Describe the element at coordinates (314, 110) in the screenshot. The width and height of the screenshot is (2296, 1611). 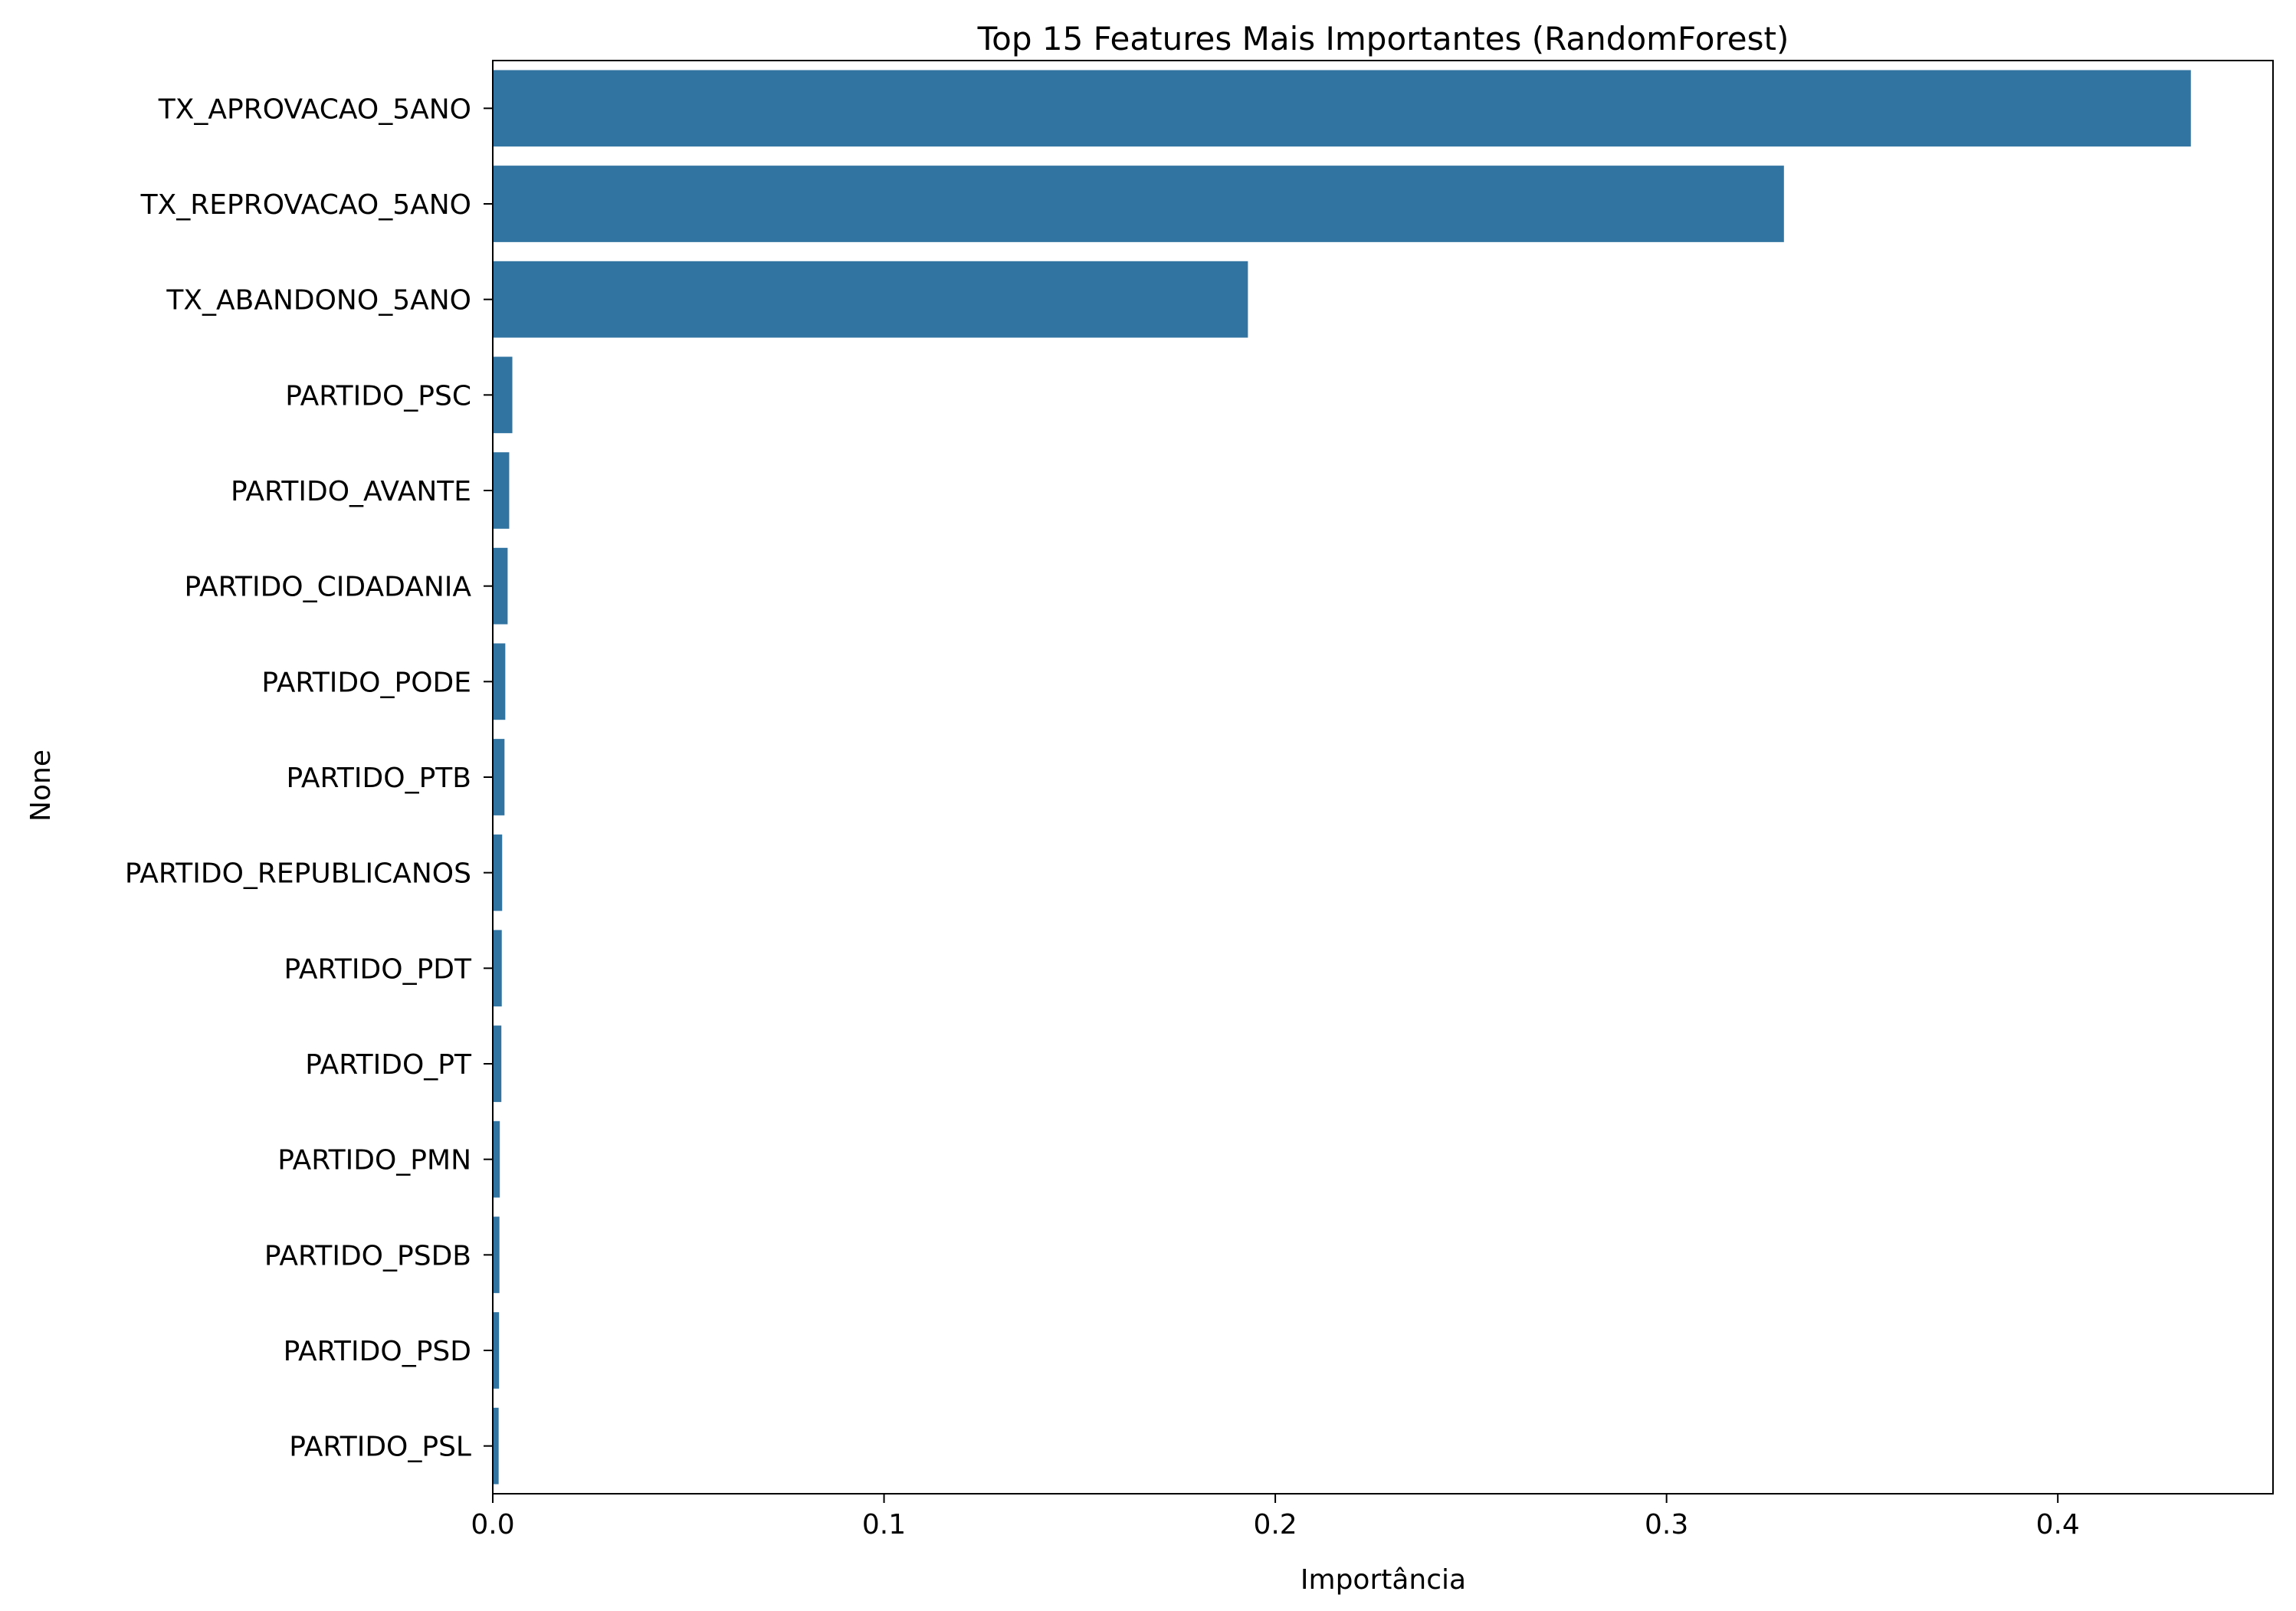
I see `y-tick-label: TX_APROVACAO_5ANO` at that location.